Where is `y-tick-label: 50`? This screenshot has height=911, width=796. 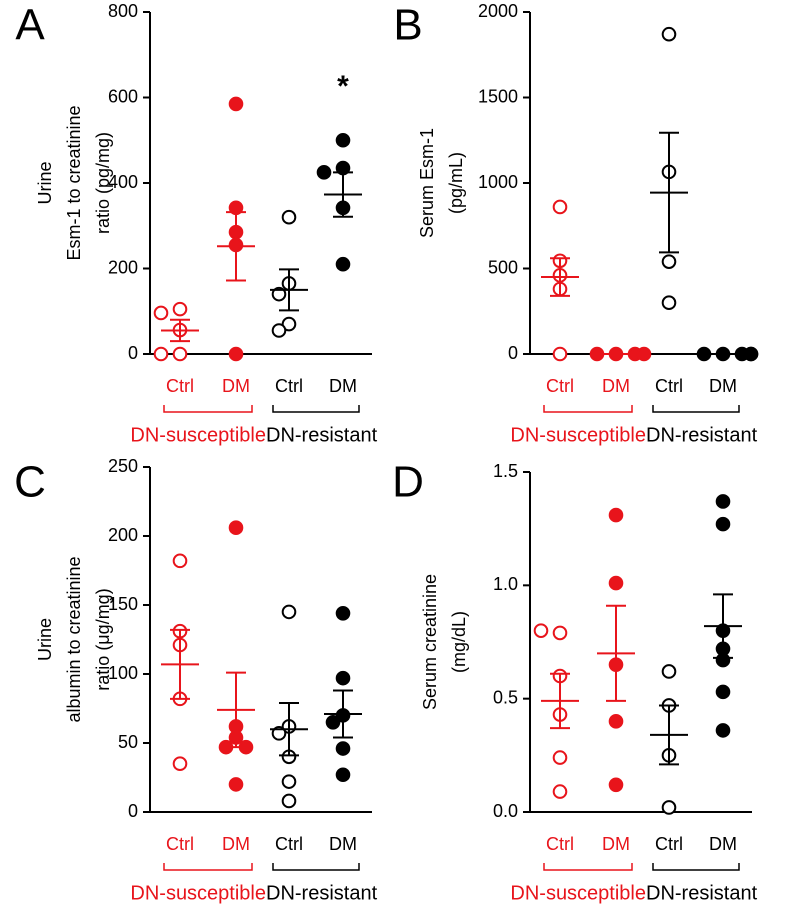
y-tick-label: 50 is located at coordinates (128, 742).